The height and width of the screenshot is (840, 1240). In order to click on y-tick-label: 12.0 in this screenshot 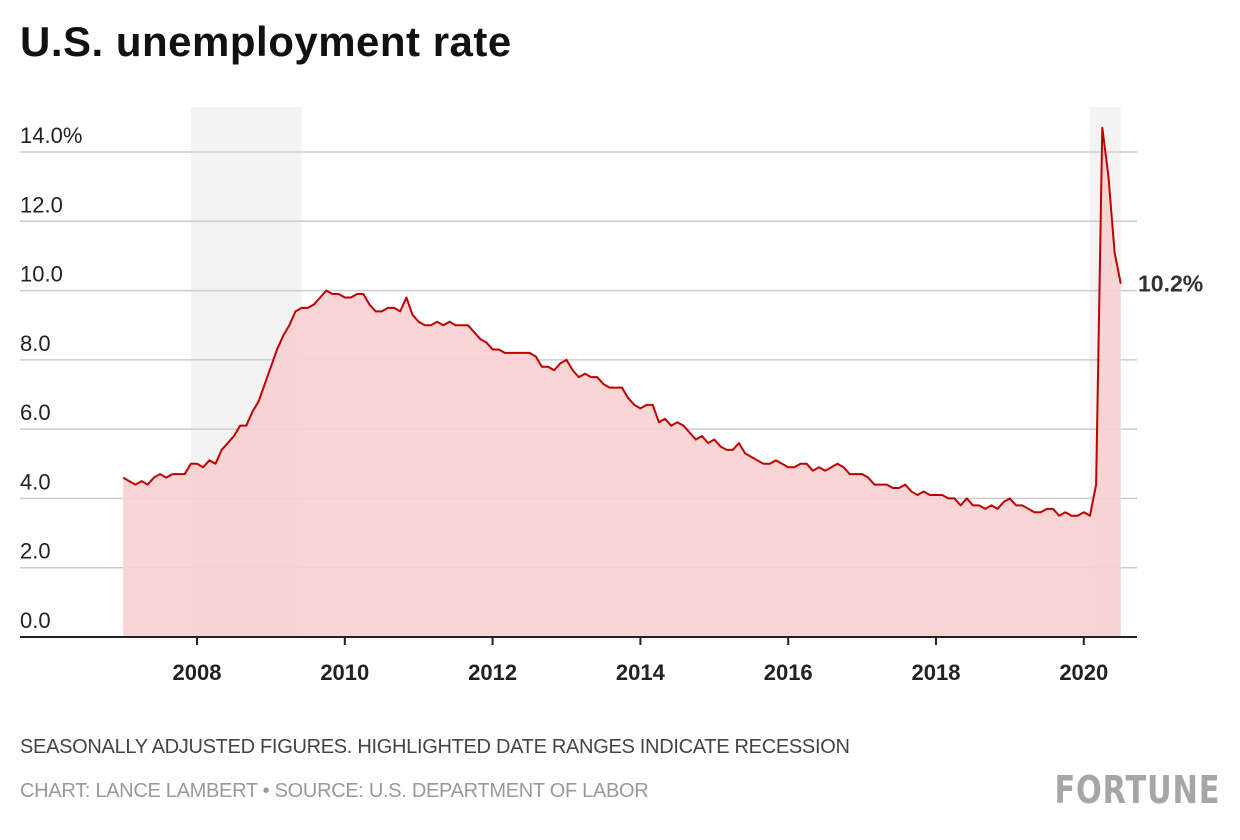, I will do `click(41, 204)`.